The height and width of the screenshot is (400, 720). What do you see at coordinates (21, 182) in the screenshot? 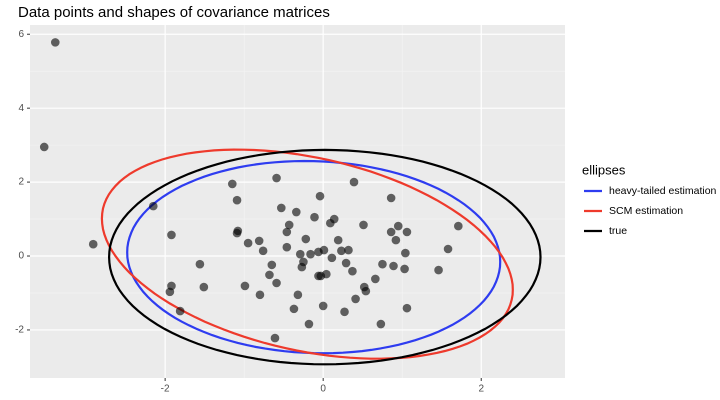
I see `y-tick-label: 2` at bounding box center [21, 182].